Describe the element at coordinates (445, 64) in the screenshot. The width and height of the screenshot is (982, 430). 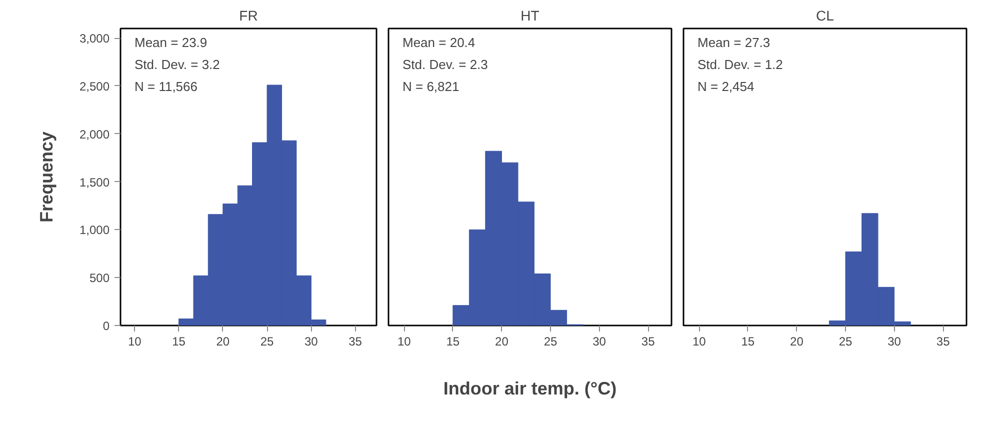
I see `annotation: Std. Dev. = 2.3` at that location.